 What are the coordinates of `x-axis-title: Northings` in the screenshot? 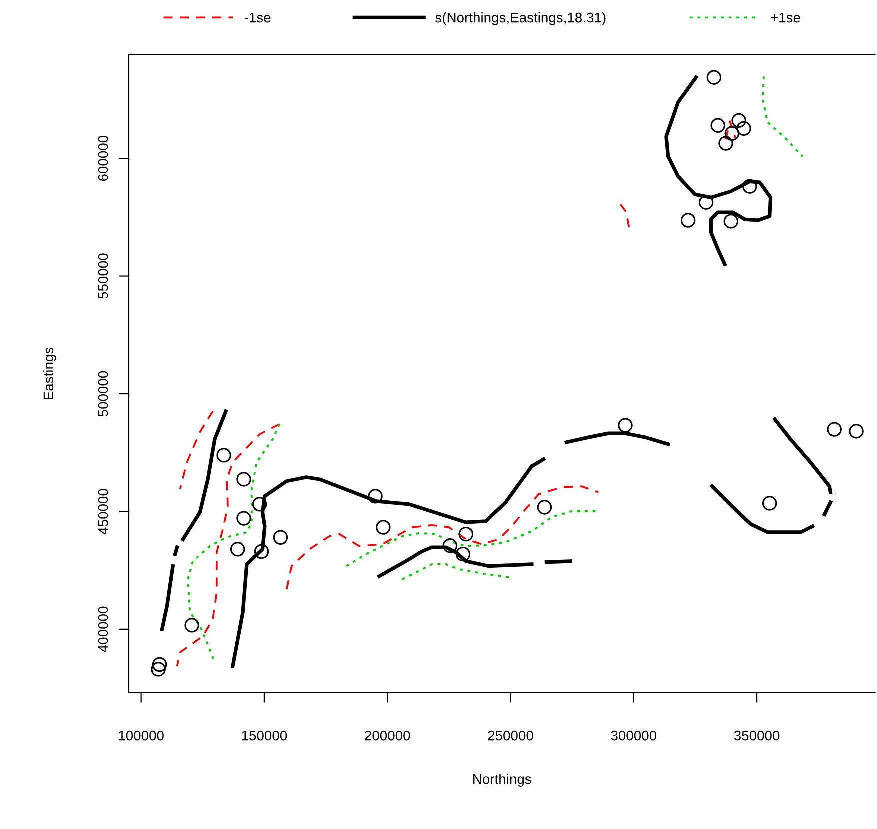 It's located at (503, 780).